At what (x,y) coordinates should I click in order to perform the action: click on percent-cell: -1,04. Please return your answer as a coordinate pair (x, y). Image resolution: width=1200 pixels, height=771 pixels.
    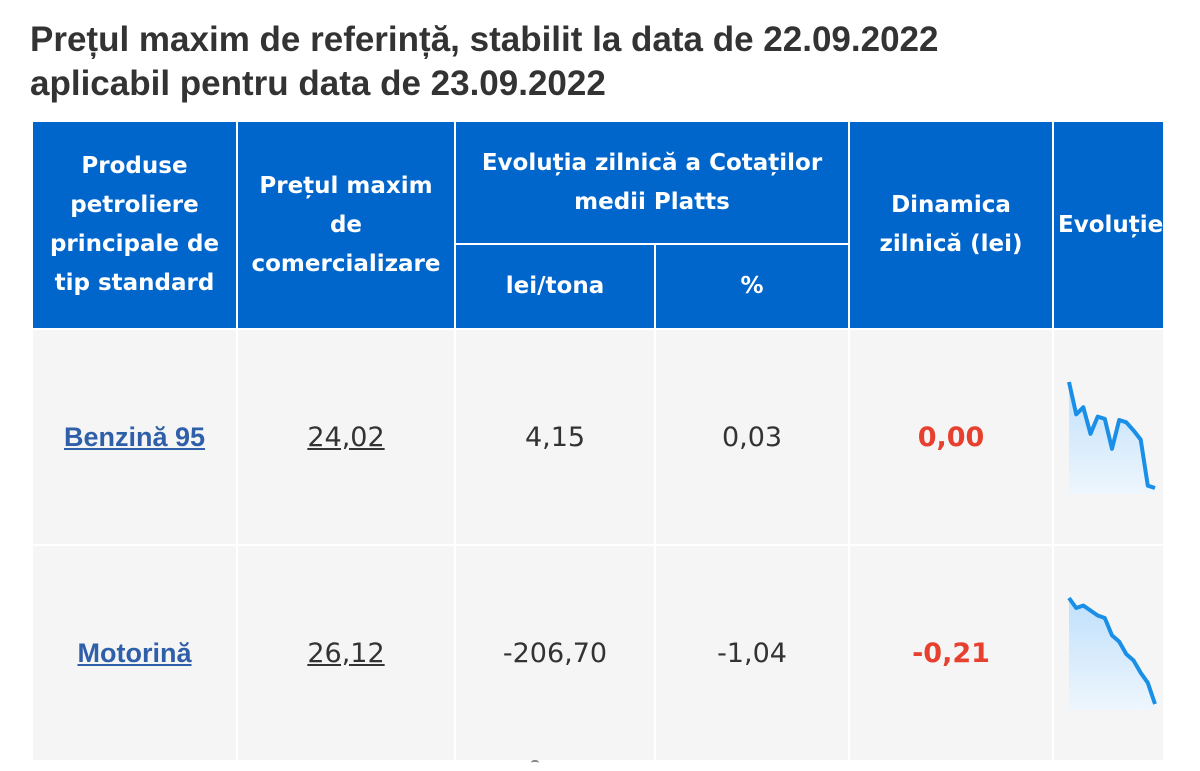
    Looking at the image, I should click on (752, 653).